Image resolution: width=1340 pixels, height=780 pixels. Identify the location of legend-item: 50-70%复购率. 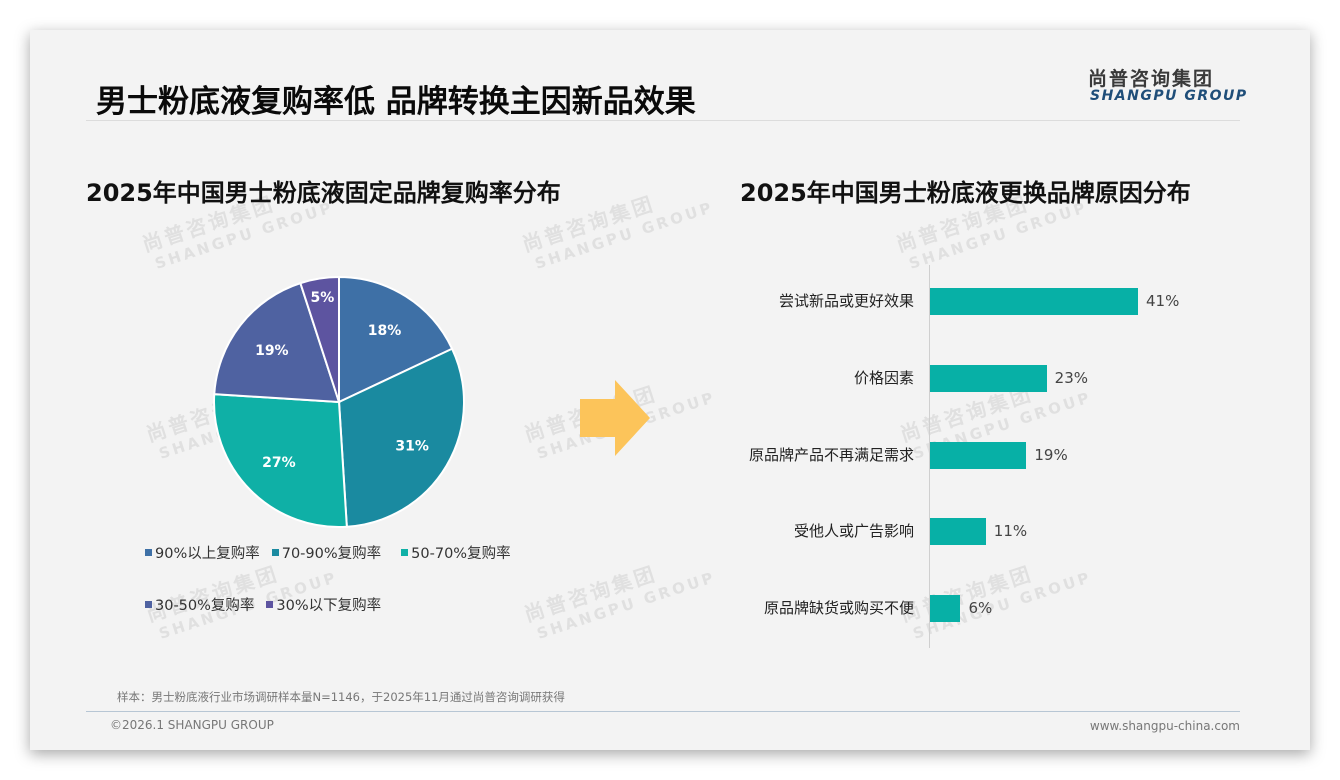
(456, 552).